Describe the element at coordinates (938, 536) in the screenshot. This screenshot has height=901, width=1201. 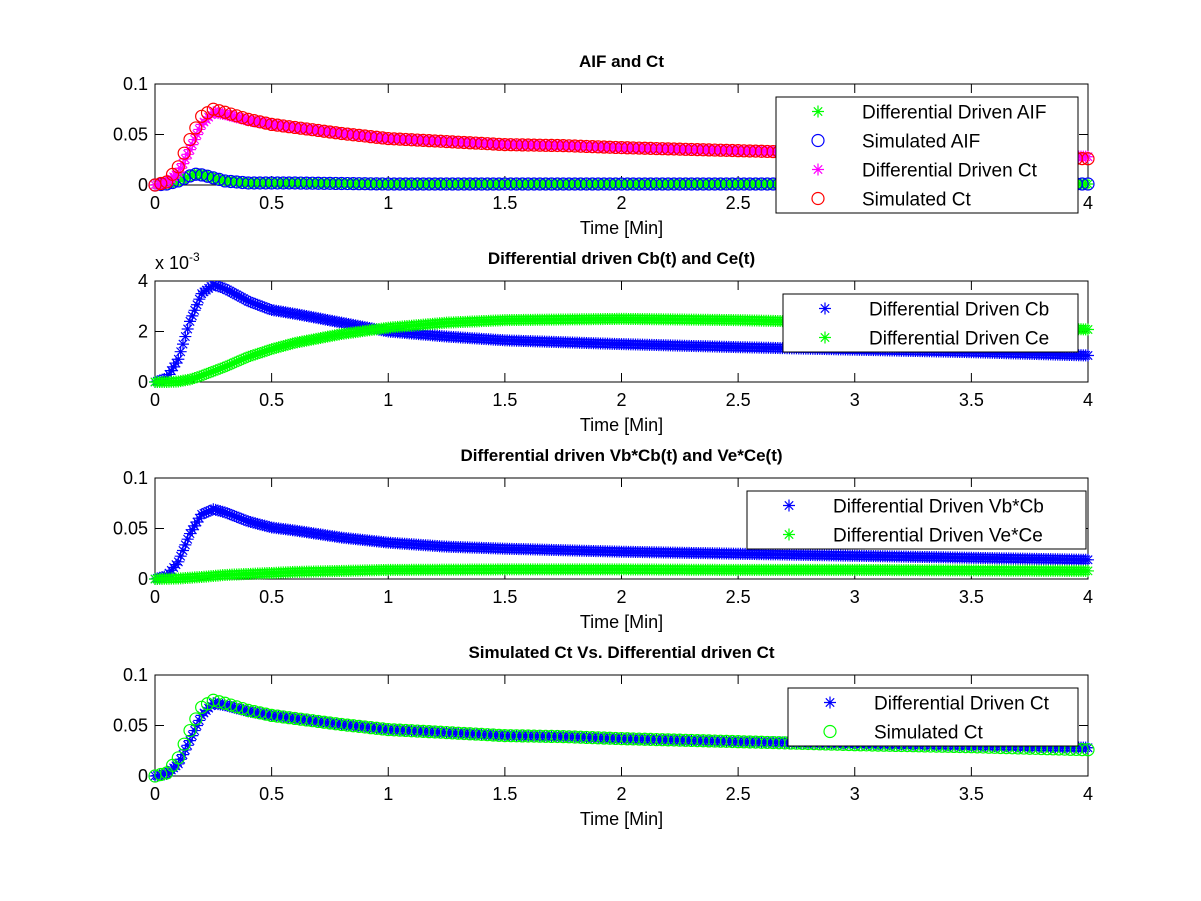
I see `legend-entry: Differential Driven Ve*Ce` at that location.